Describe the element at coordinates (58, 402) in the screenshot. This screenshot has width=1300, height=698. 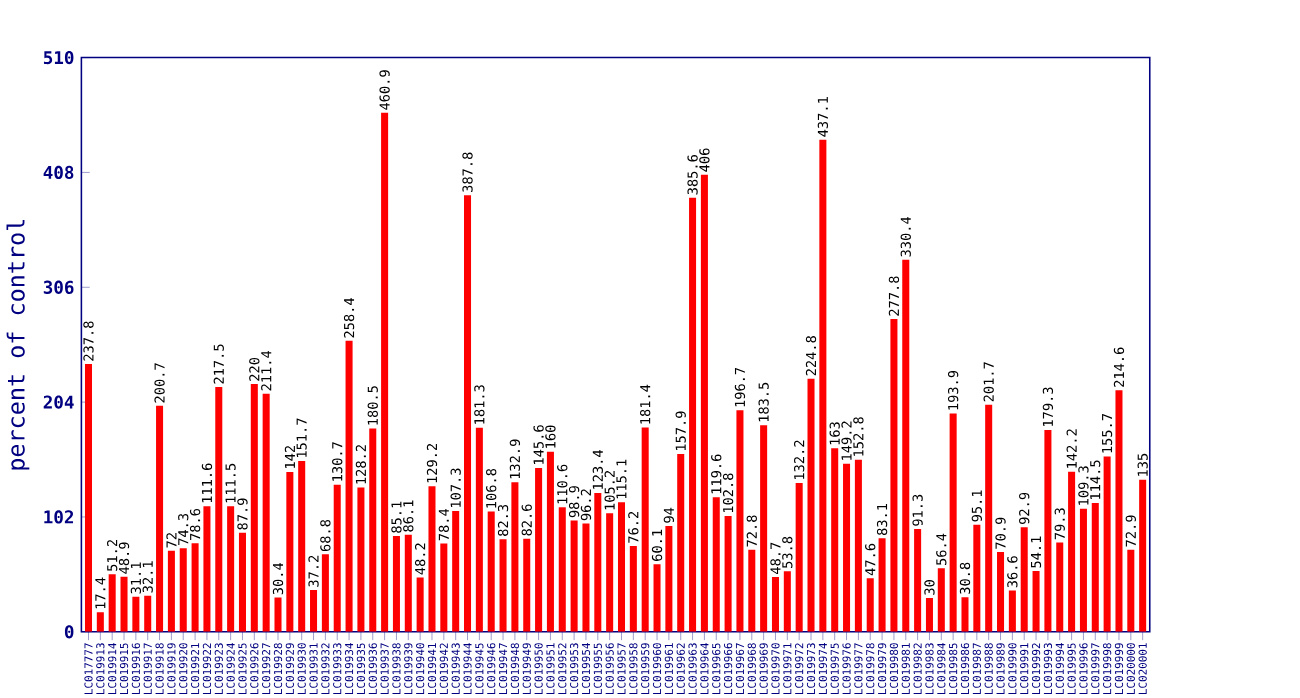
I see `y-tick-label: 204` at that location.